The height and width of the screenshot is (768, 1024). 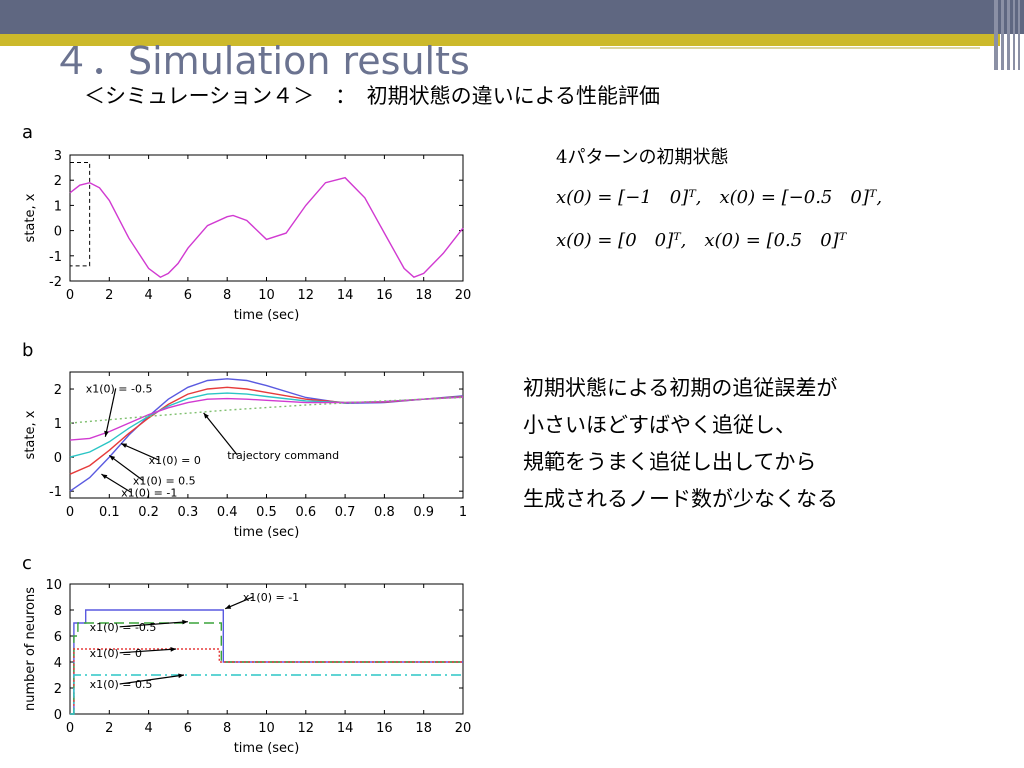 What do you see at coordinates (463, 512) in the screenshot?
I see `x-tick-label: 1` at bounding box center [463, 512].